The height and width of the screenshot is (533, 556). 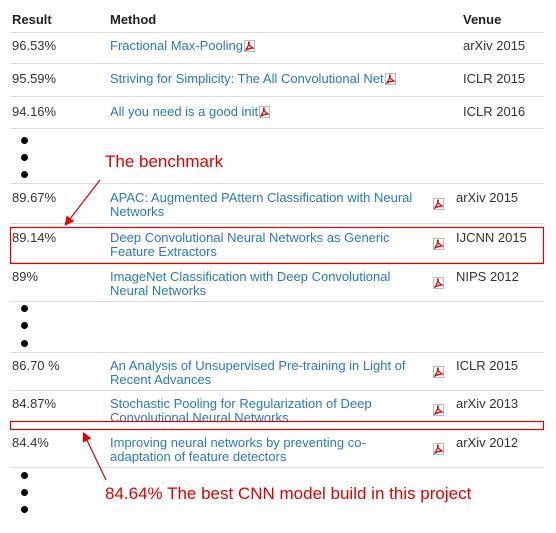 I want to click on result: 96.53%, so click(x=34, y=45).